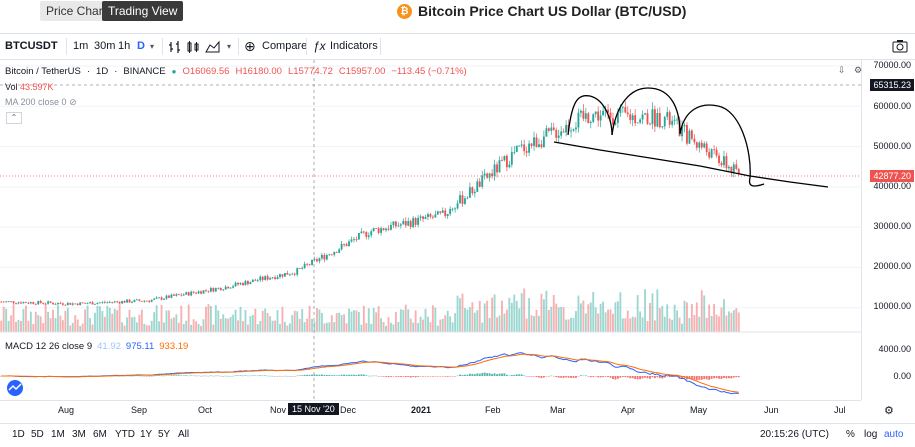 The width and height of the screenshot is (915, 447). What do you see at coordinates (37, 434) in the screenshot?
I see `range-5d: 5D` at bounding box center [37, 434].